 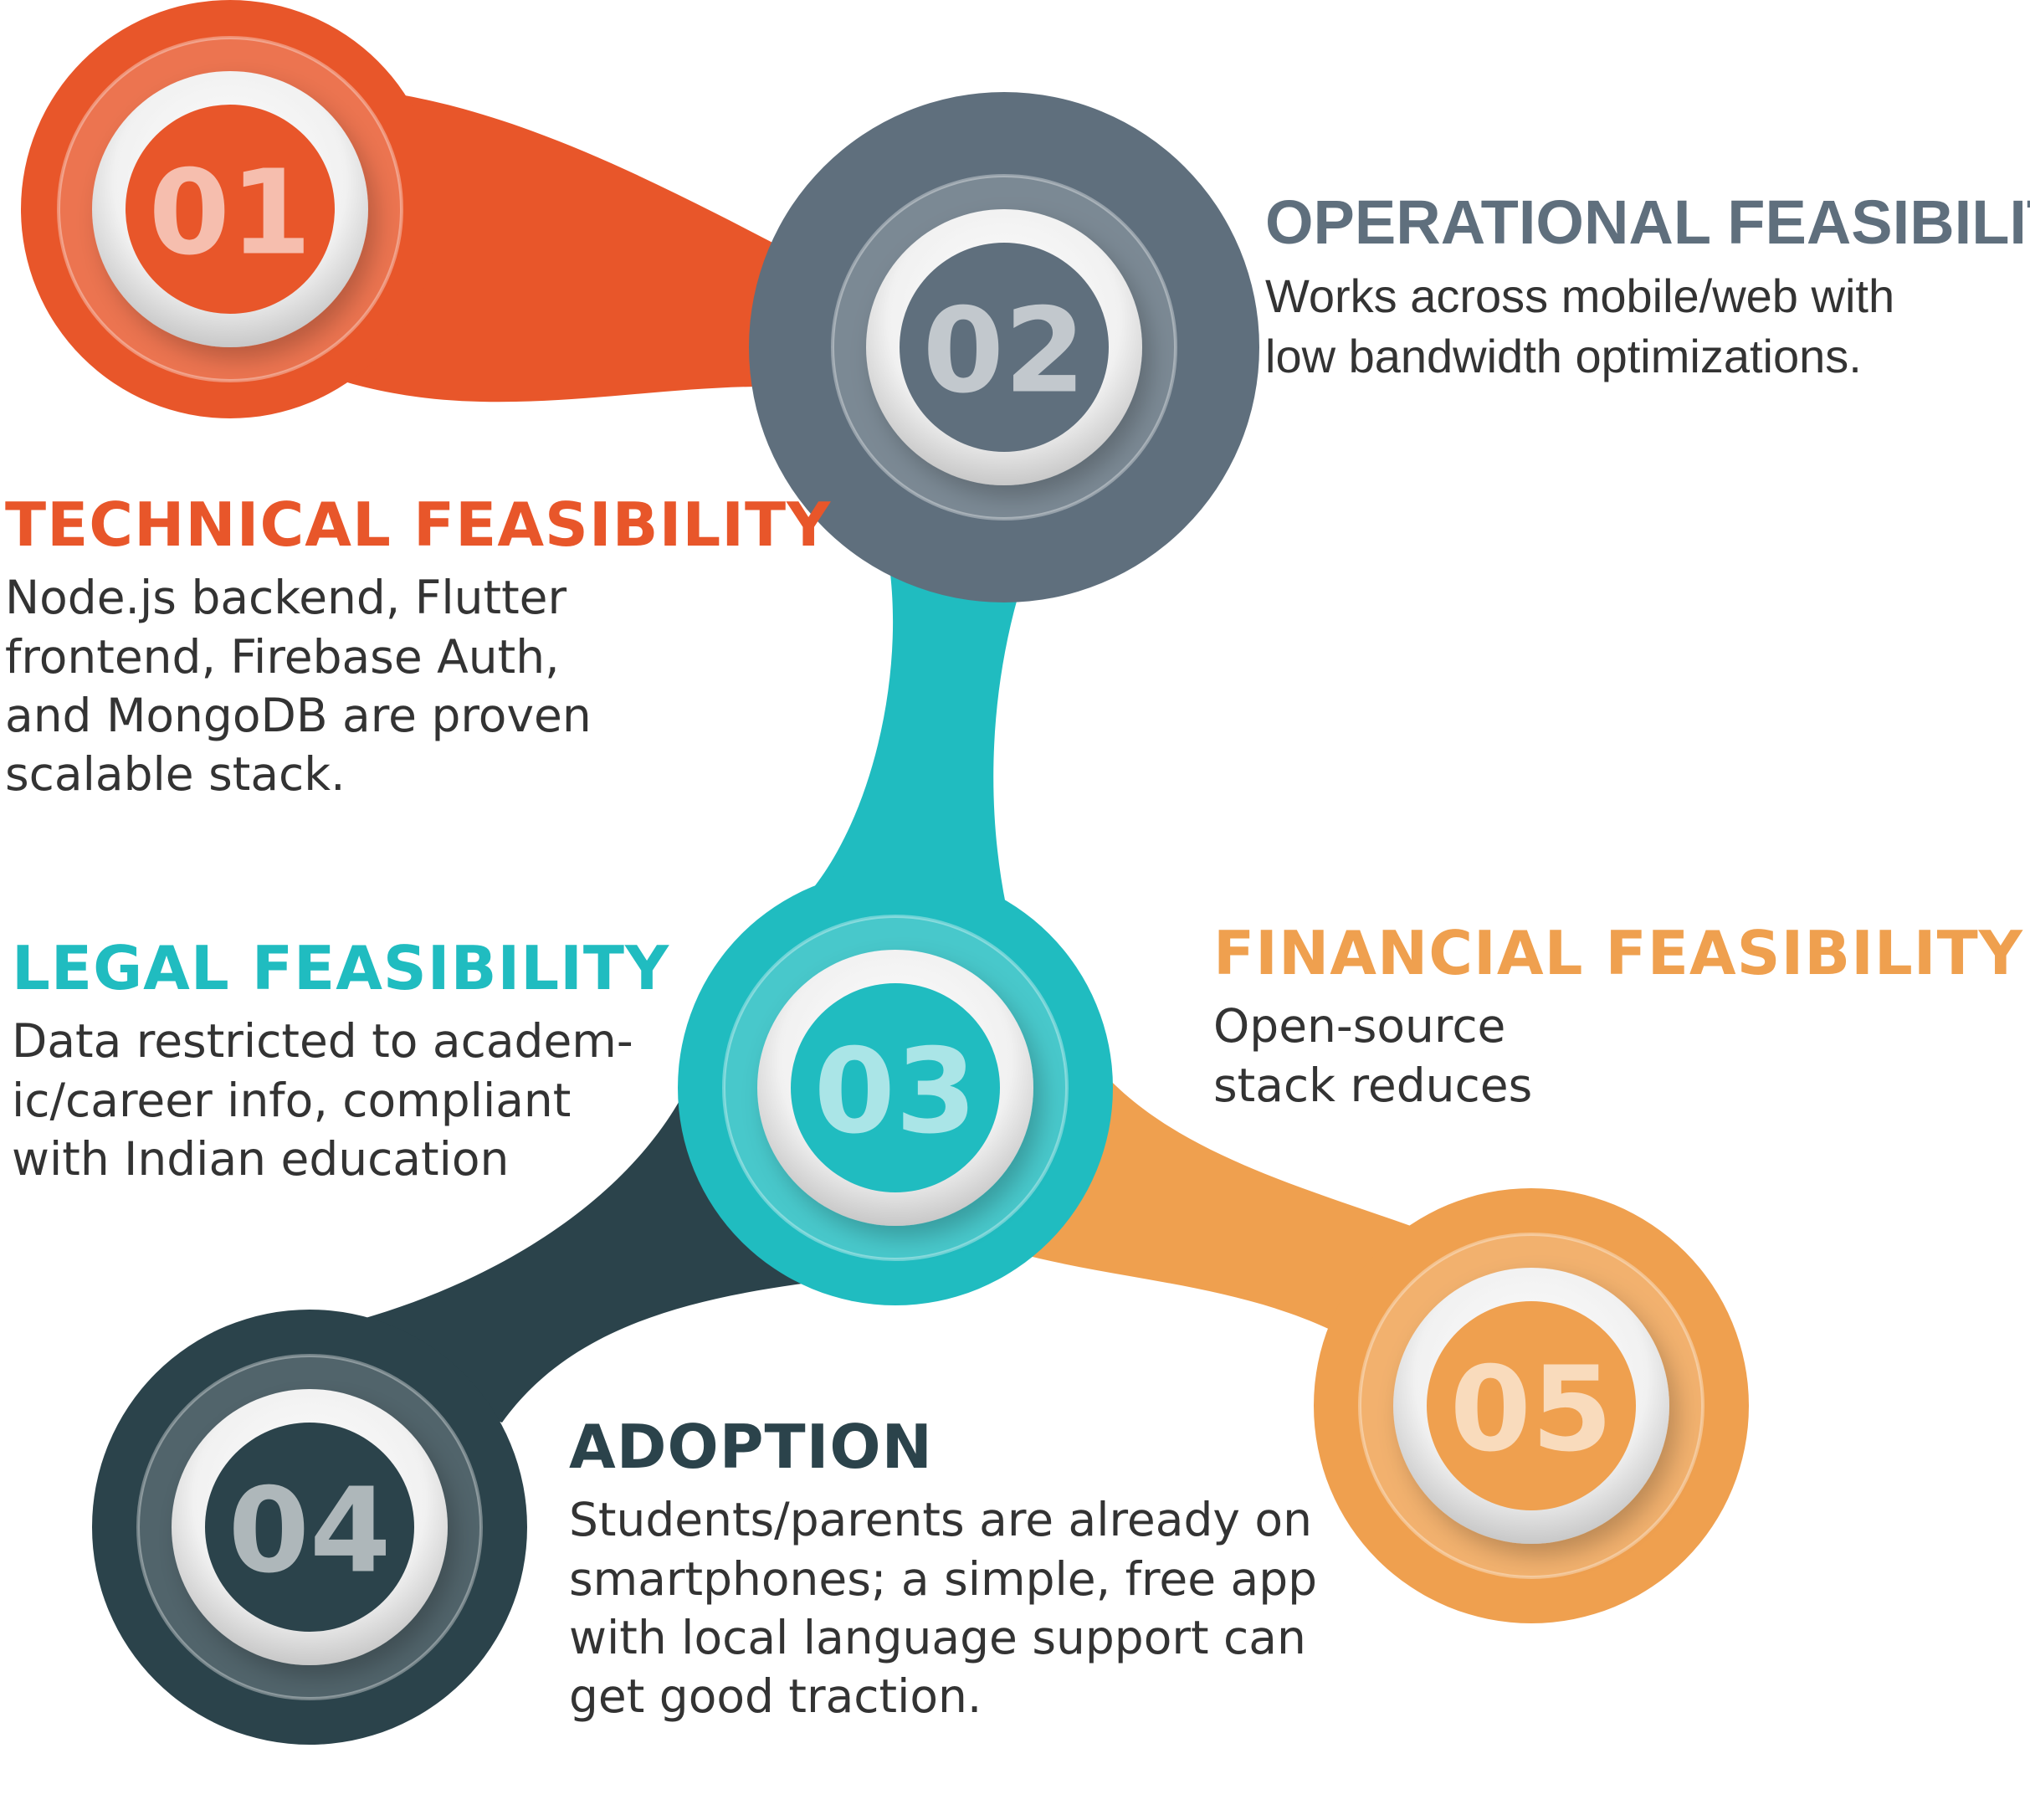 What do you see at coordinates (1004, 352) in the screenshot?
I see `node-02-number: 02` at bounding box center [1004, 352].